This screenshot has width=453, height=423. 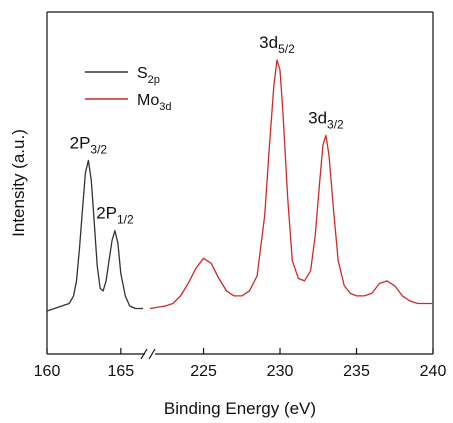 I want to click on x-tick-label: 235, so click(x=356, y=371).